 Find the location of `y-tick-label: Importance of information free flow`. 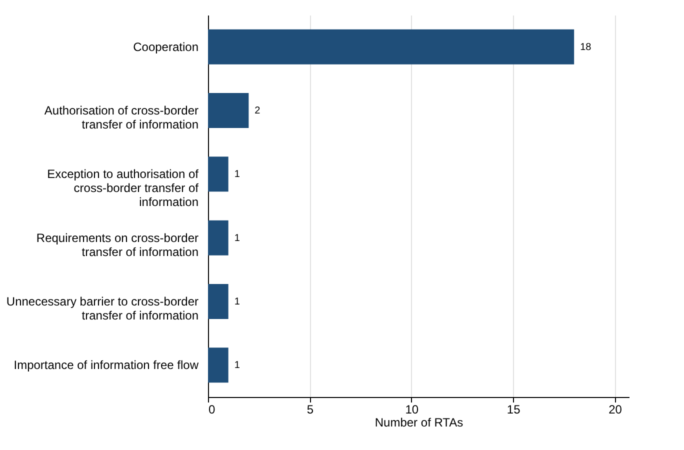

y-tick-label: Importance of information free flow is located at coordinates (106, 365).